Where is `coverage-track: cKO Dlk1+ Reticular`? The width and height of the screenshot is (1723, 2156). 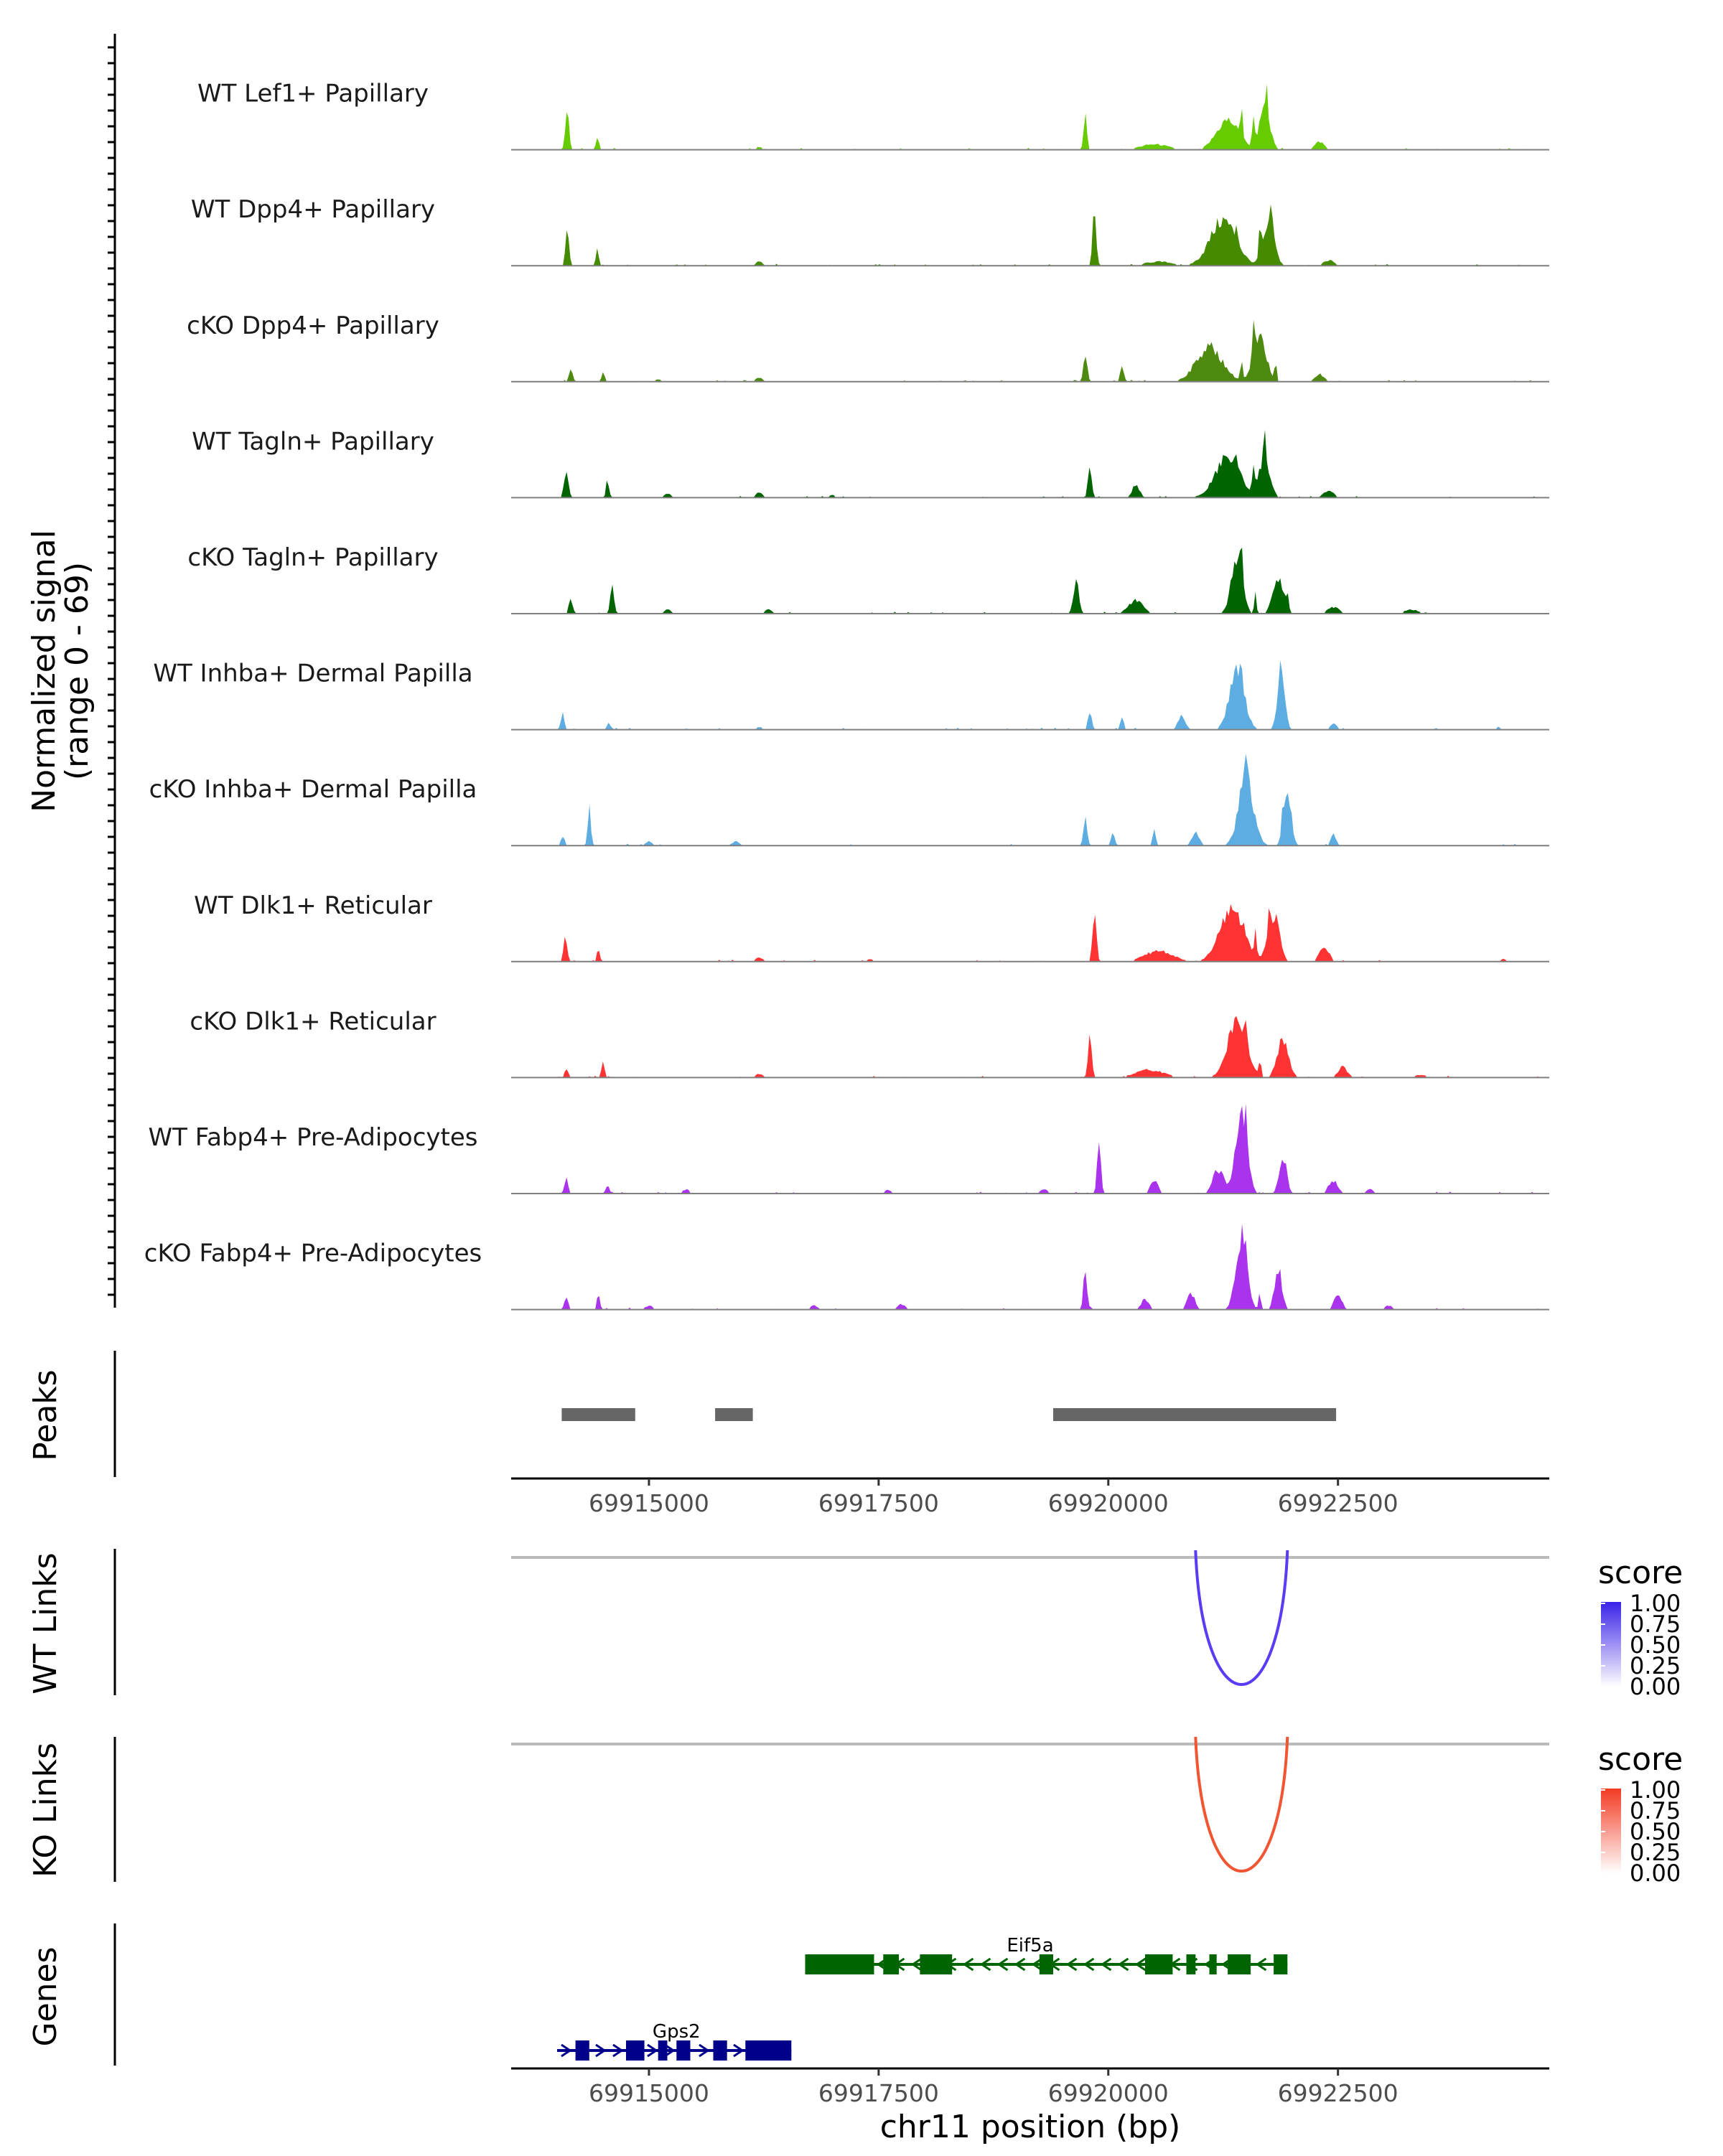
coverage-track: cKO Dlk1+ Reticular is located at coordinates (870, 1043).